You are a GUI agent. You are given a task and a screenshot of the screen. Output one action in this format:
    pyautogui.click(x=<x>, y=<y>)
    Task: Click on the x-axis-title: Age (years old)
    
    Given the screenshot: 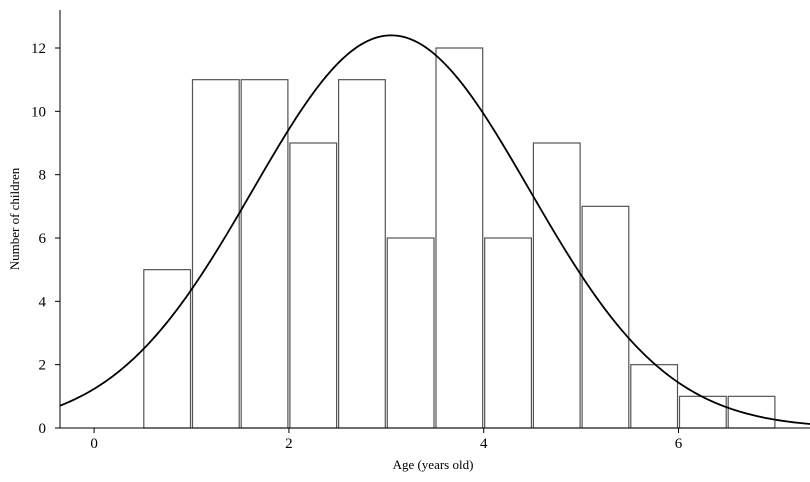 What is the action you would take?
    pyautogui.click(x=433, y=464)
    